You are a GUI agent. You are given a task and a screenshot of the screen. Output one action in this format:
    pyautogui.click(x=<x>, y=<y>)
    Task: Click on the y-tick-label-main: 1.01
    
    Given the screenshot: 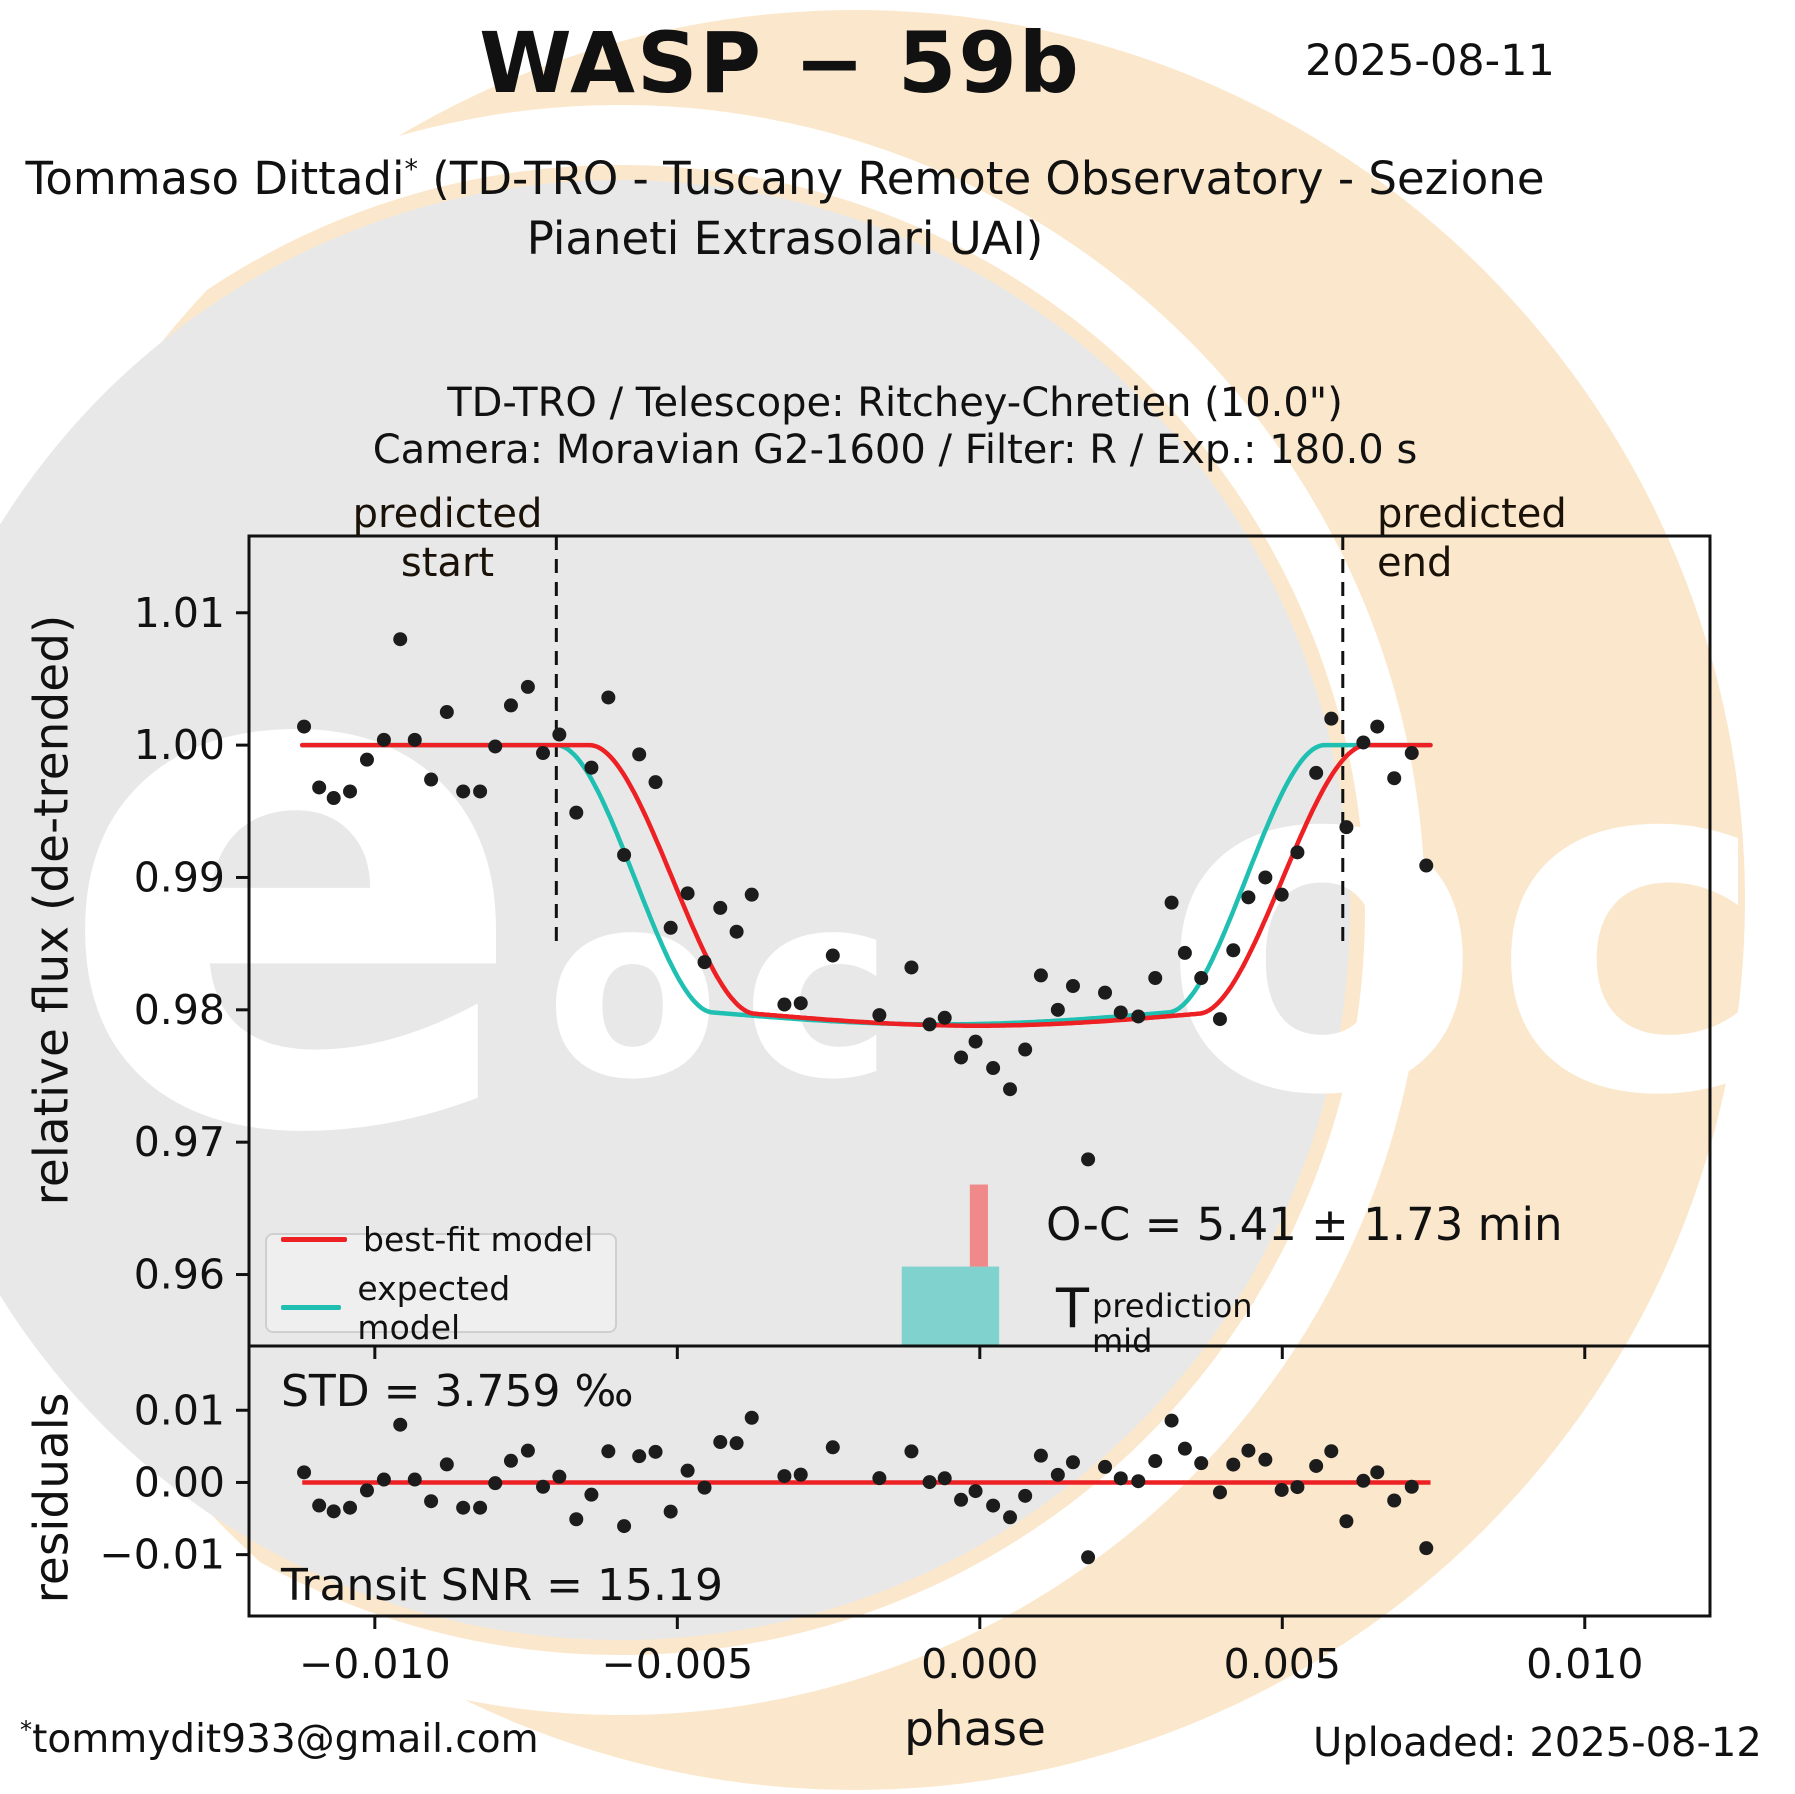 What is the action you would take?
    pyautogui.click(x=179, y=613)
    